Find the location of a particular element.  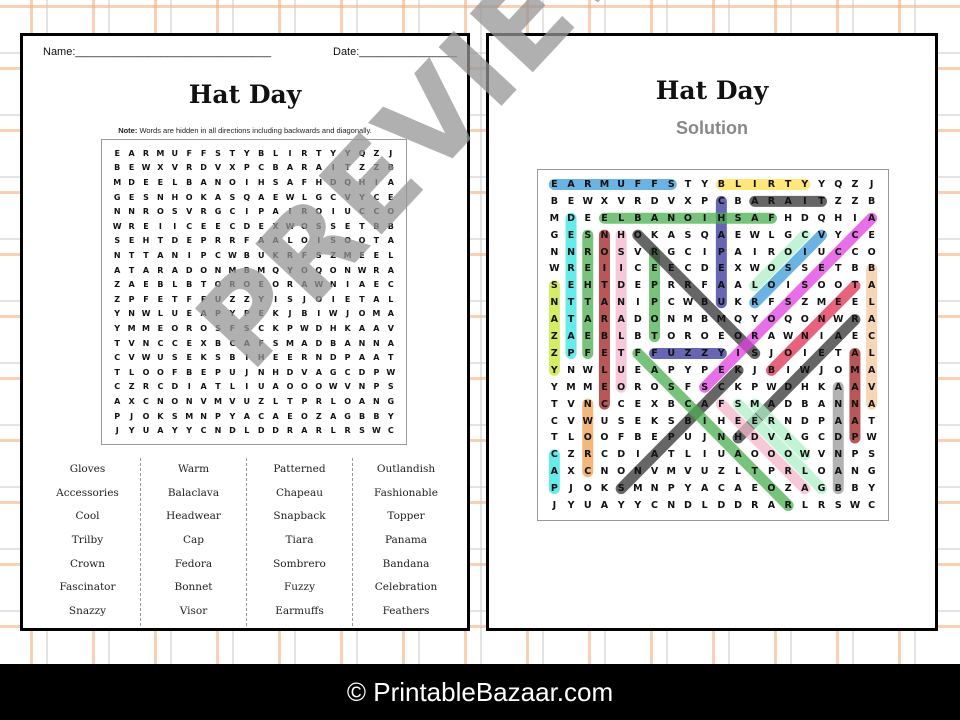

grid-letter: F is located at coordinates (189, 153).